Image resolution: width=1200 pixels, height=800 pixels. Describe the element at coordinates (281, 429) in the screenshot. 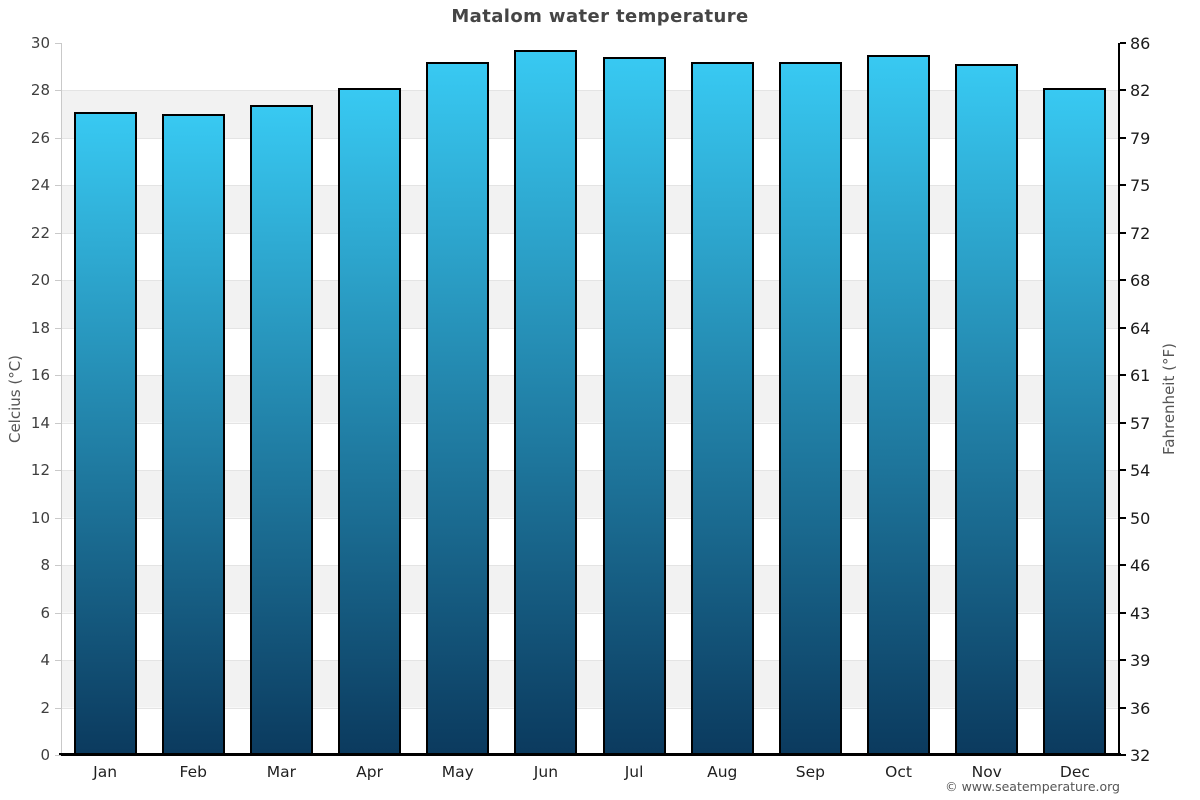

I see `temperature-bar-mar` at that location.